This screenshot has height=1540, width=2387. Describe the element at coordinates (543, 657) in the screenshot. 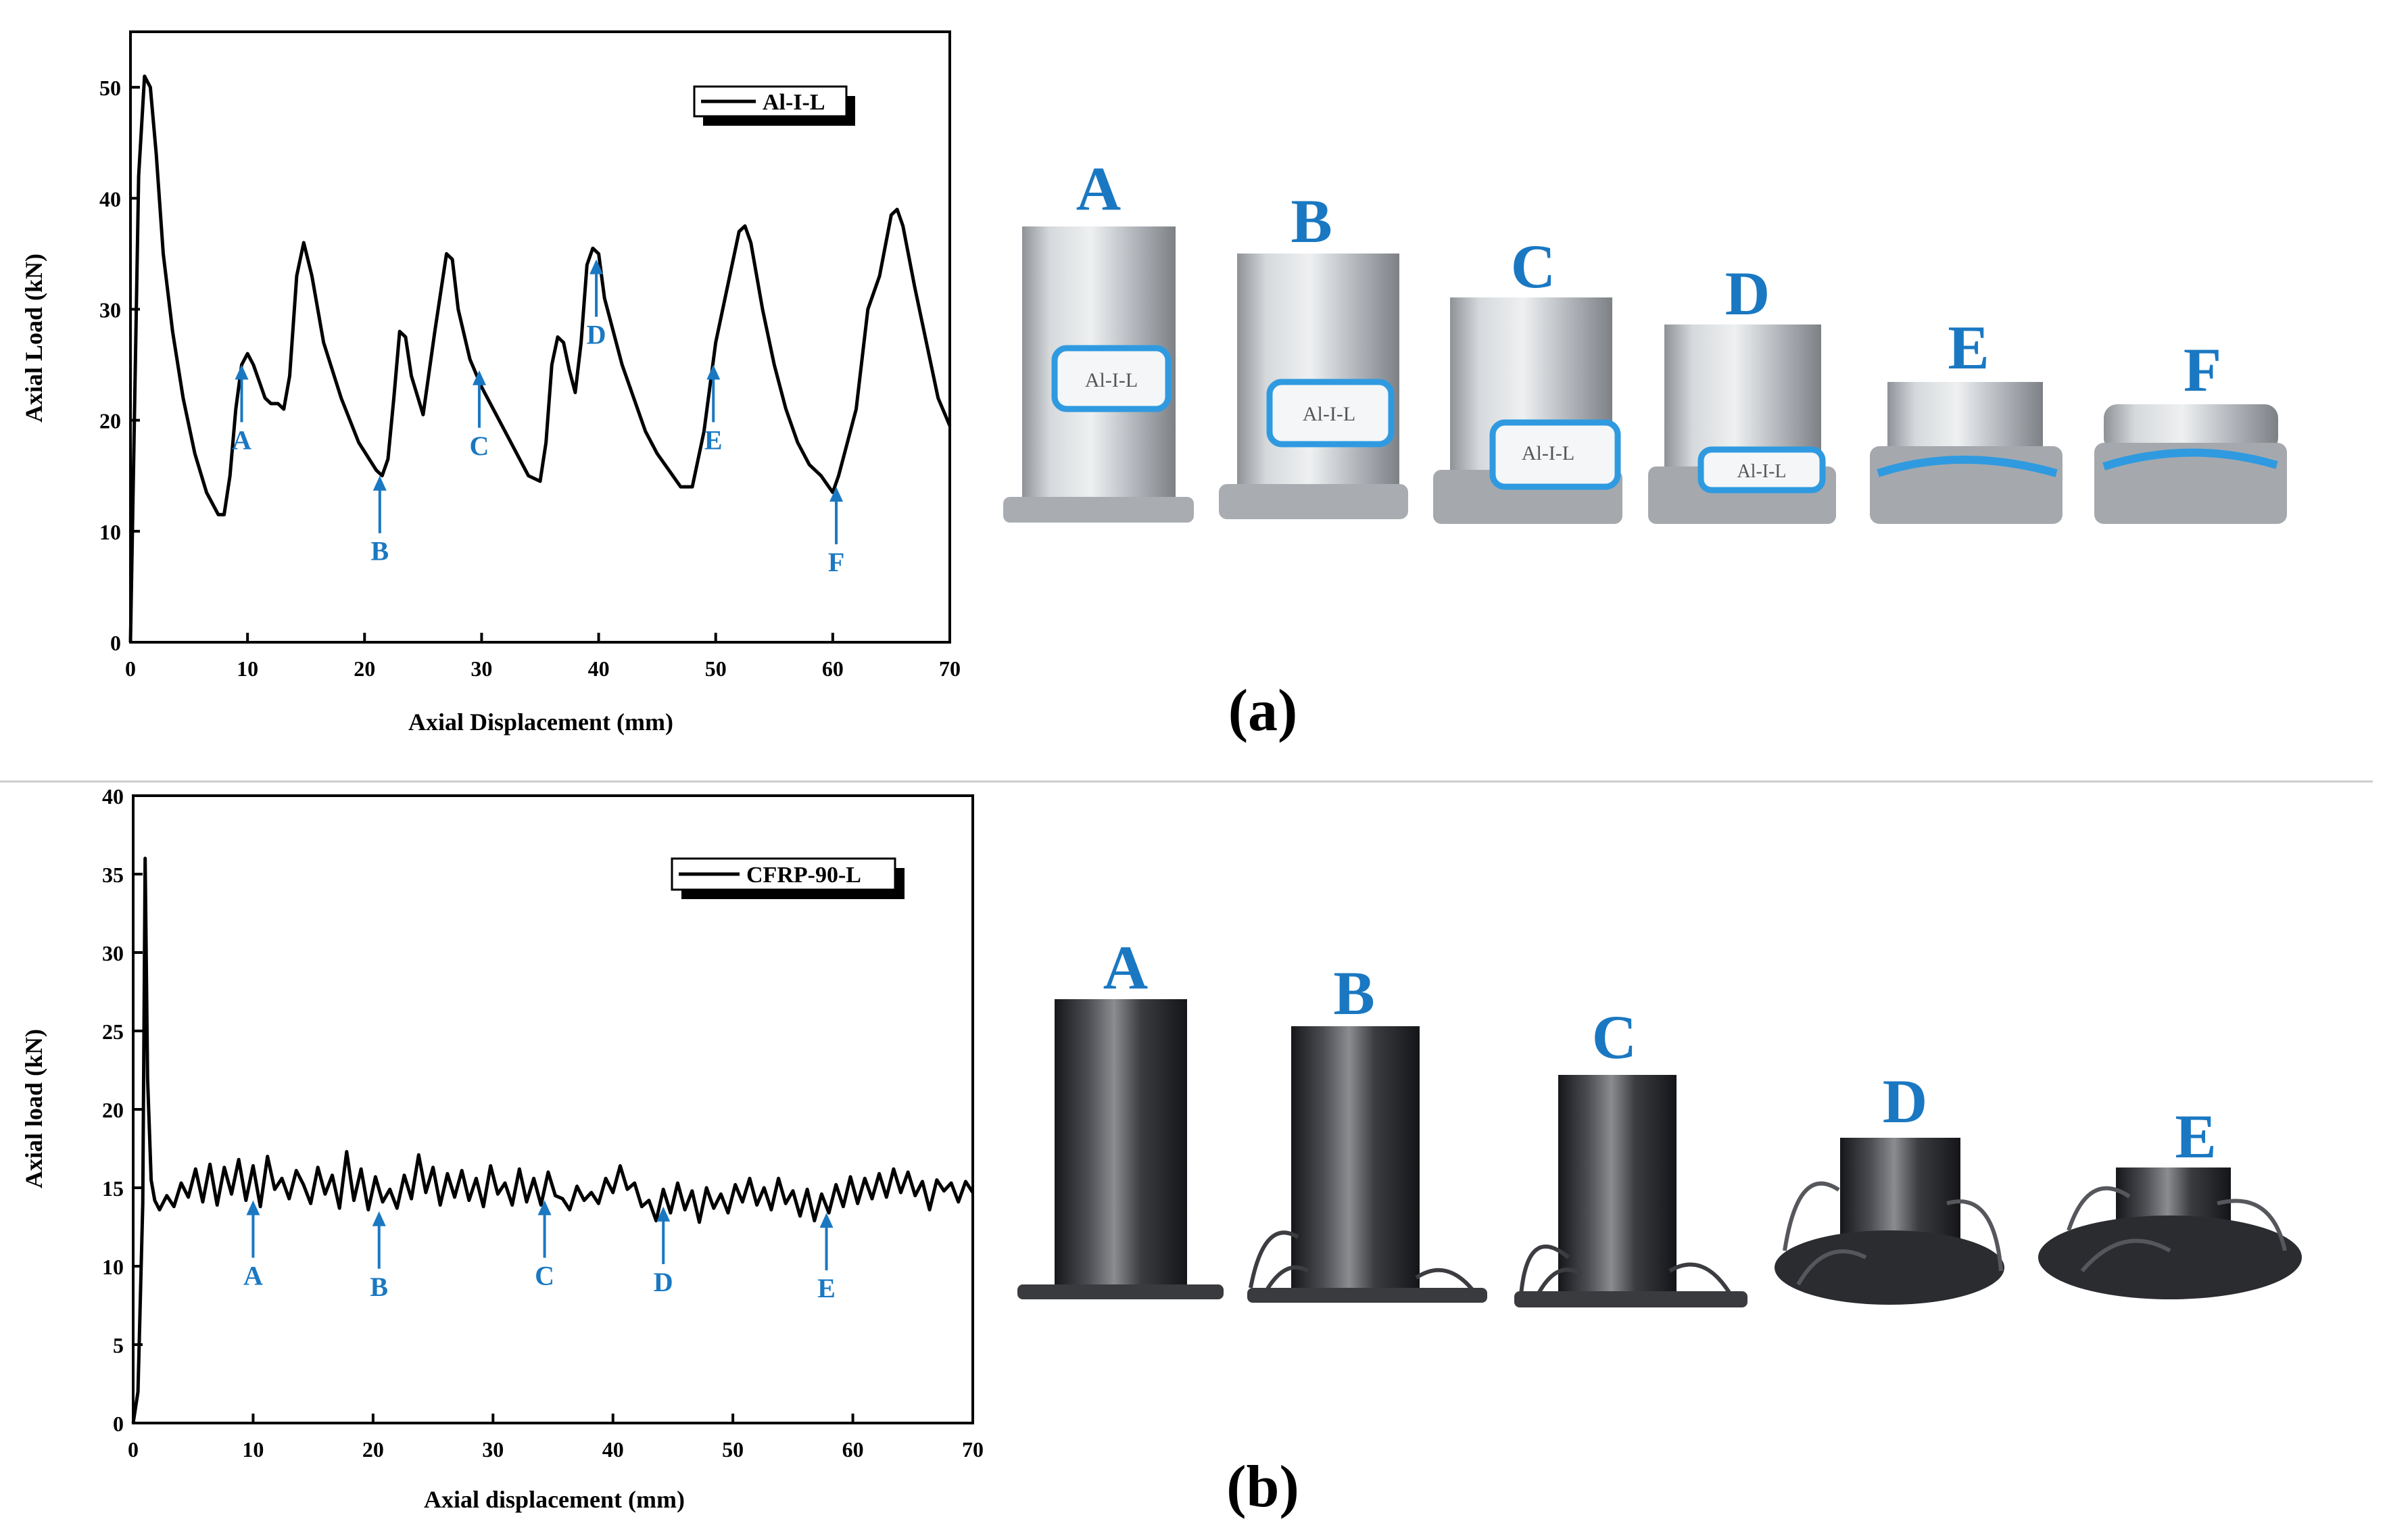

I see `x-axis-ticks: 0 10 20 30 40 50 60 70` at that location.